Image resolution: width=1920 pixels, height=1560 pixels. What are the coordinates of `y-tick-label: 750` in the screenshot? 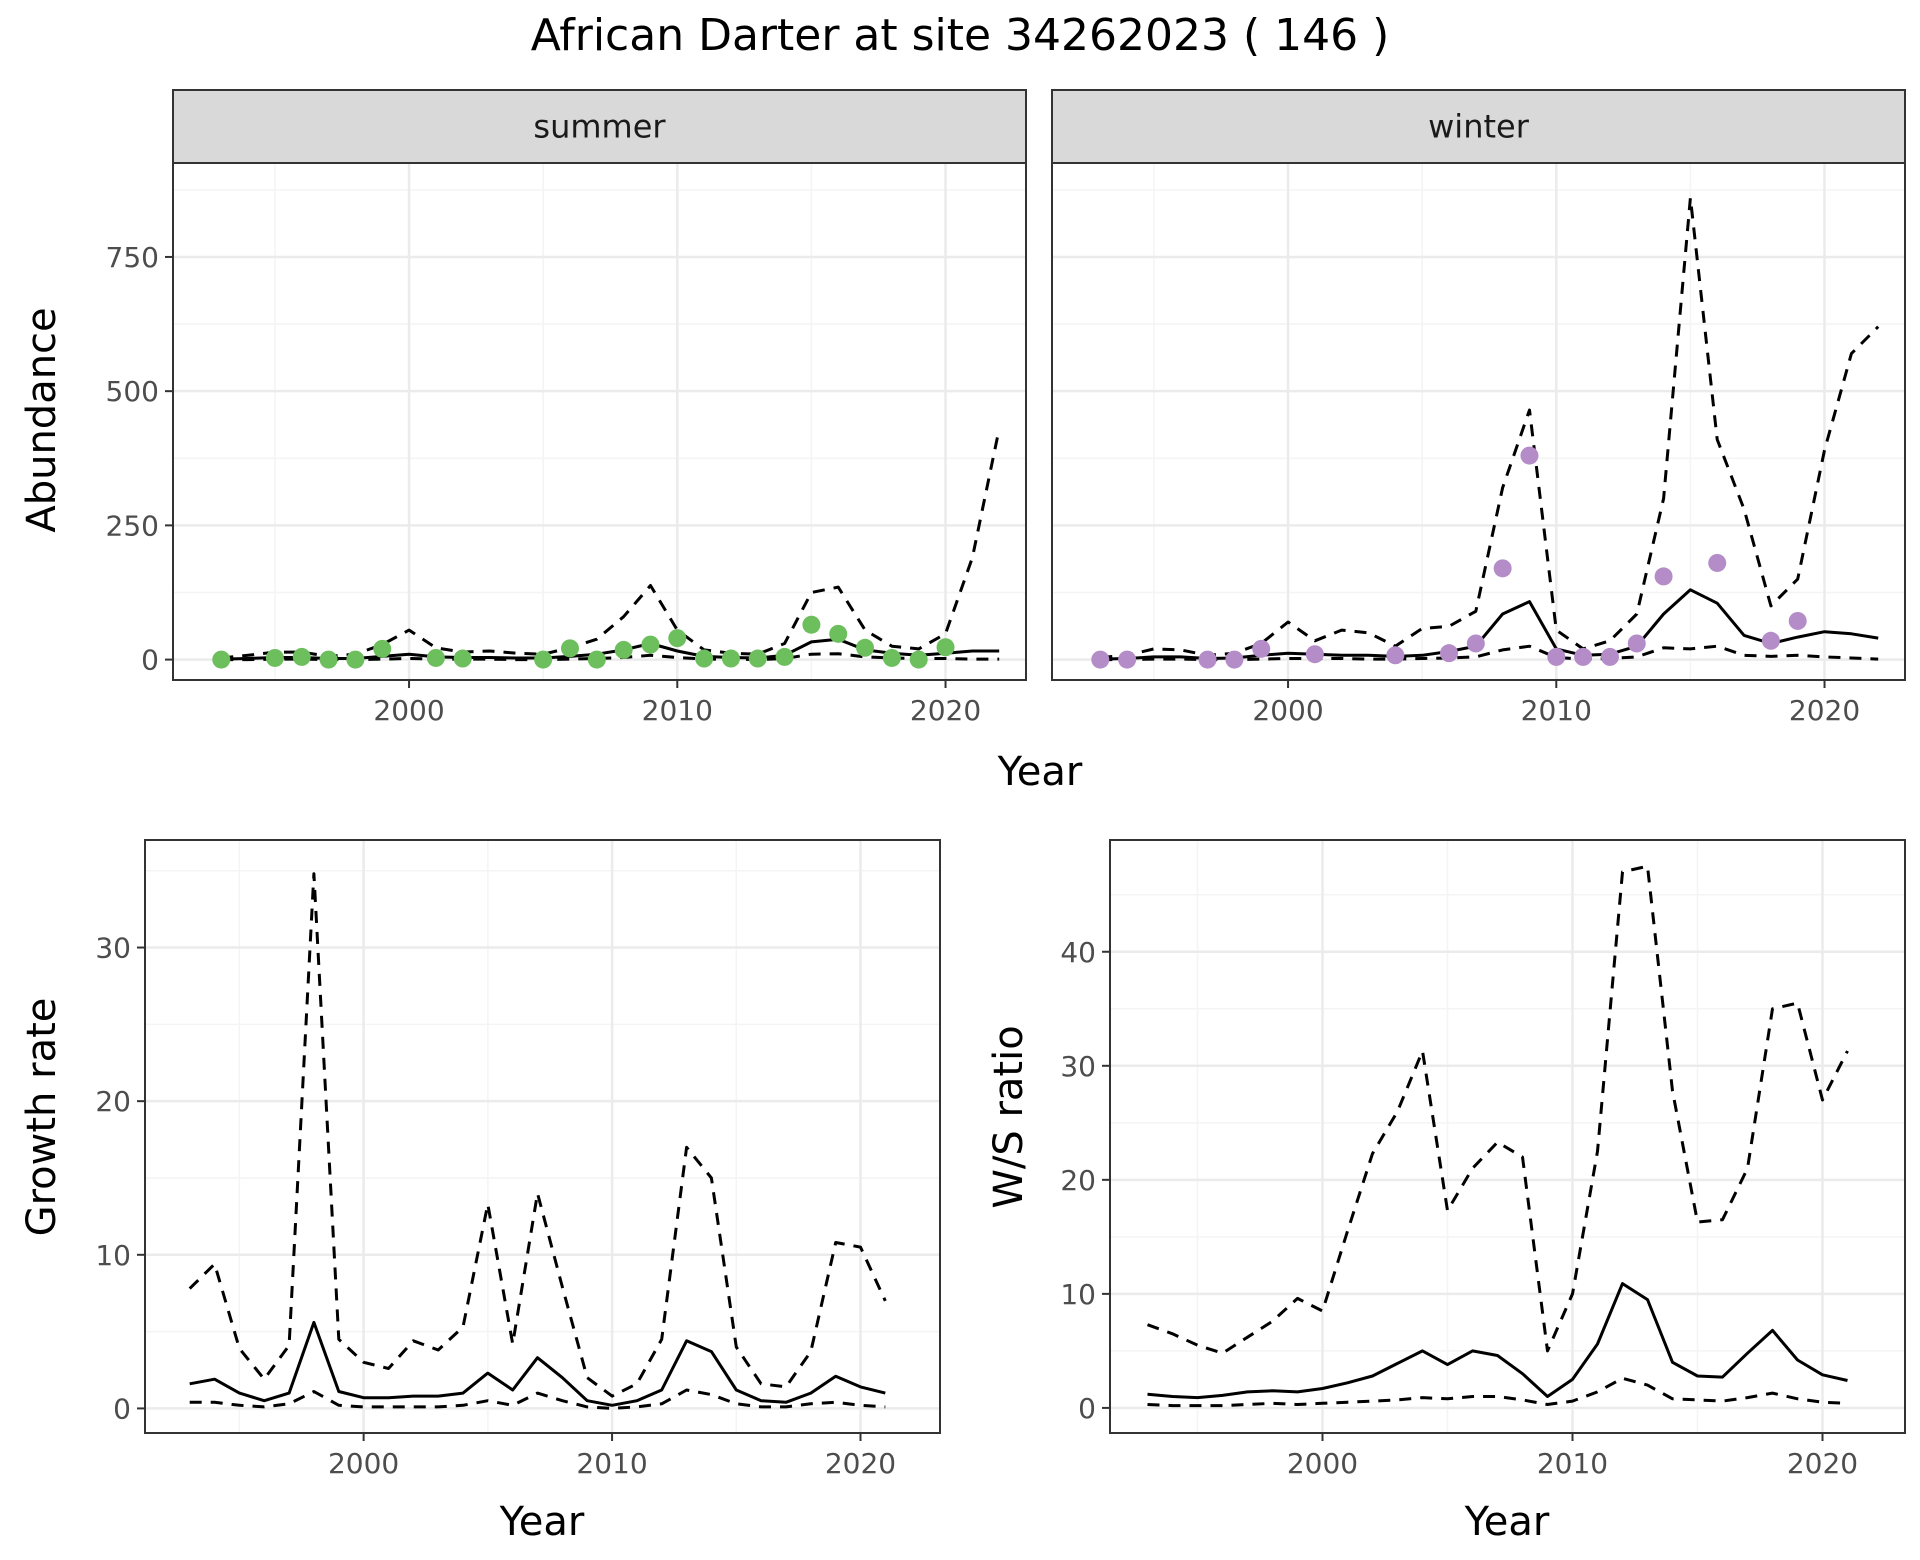 It's located at (132, 257).